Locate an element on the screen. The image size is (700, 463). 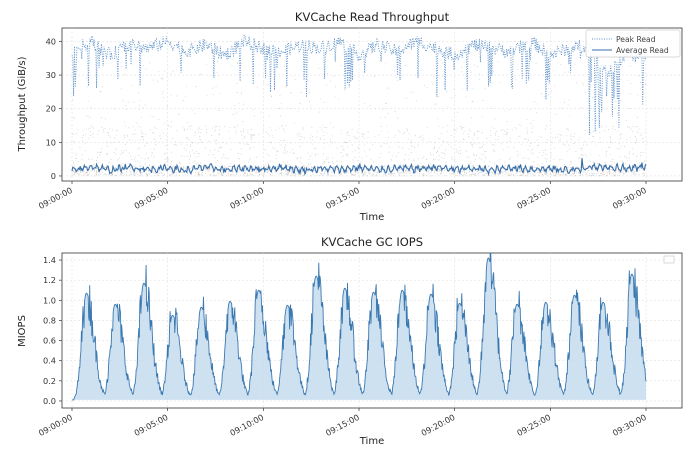
series-line-average-read is located at coordinates (359, 167).